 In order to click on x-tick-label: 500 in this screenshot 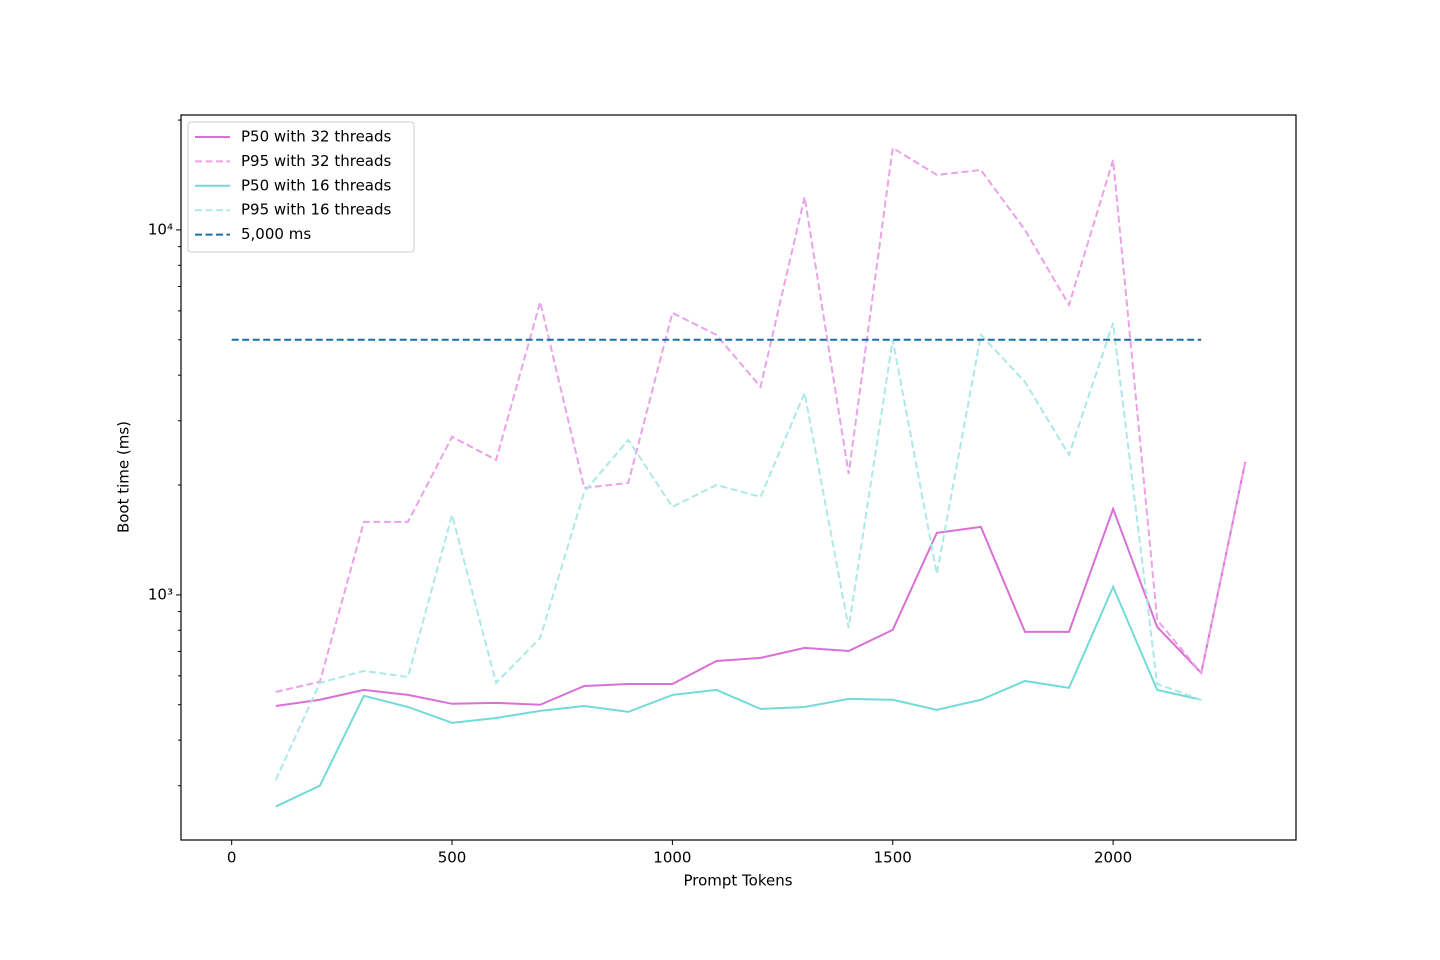, I will do `click(452, 858)`.